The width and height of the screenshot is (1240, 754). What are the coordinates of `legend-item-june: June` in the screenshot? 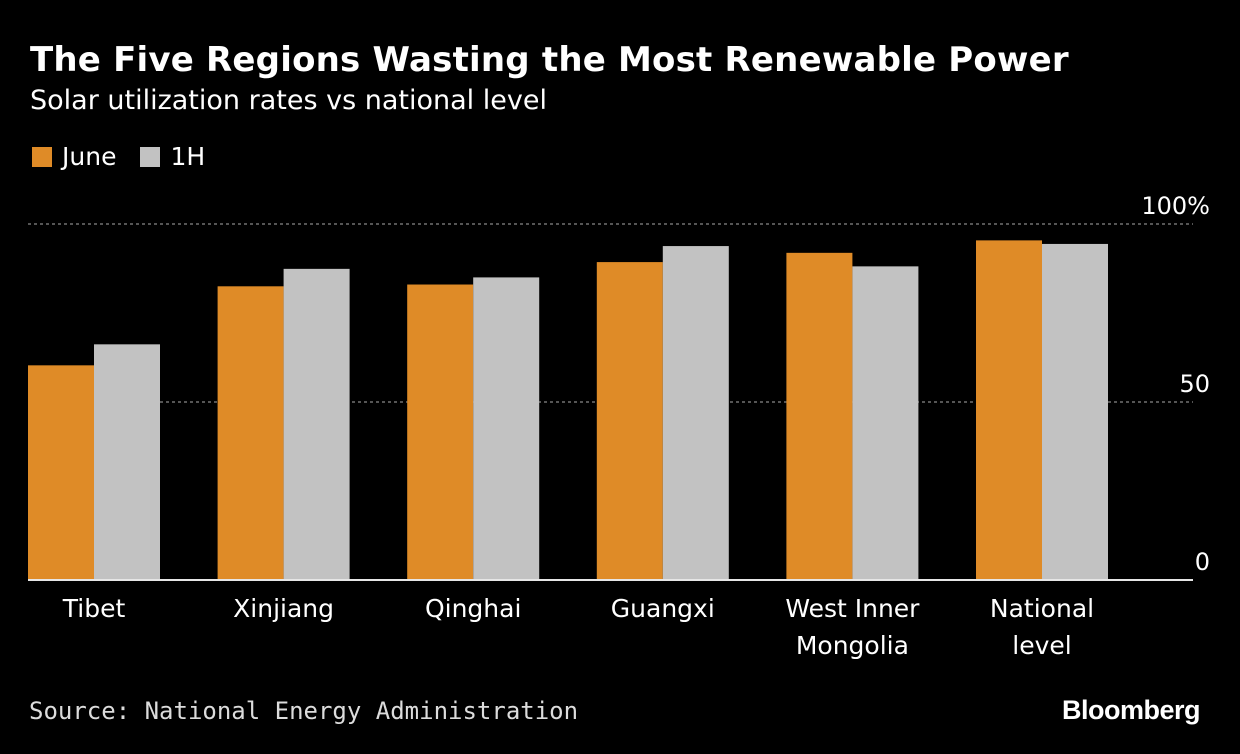 It's located at (74, 156).